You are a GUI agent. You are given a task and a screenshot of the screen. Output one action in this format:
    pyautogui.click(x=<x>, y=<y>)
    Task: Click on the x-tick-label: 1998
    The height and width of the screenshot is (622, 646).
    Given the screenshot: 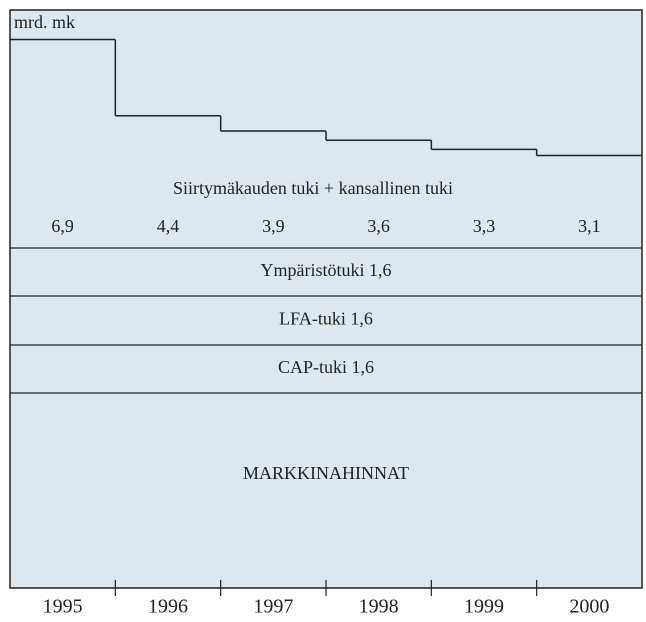 What is the action you would take?
    pyautogui.click(x=379, y=607)
    